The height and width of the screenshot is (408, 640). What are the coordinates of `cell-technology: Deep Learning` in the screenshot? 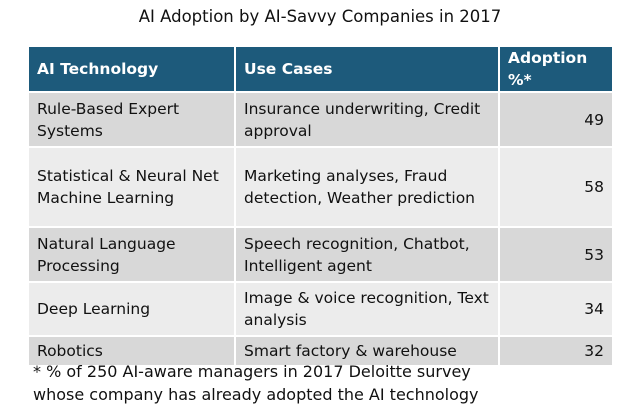 It's located at (131, 309).